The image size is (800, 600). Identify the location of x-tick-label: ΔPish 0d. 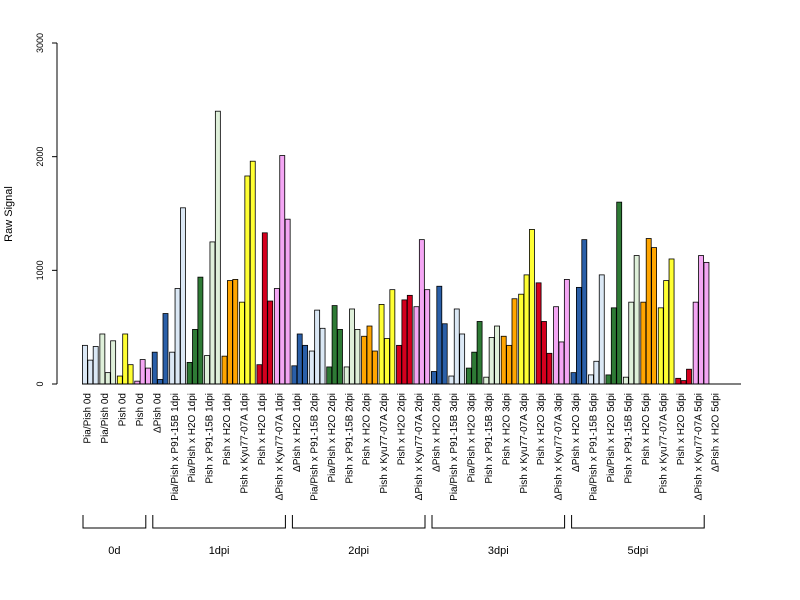
(157, 413).